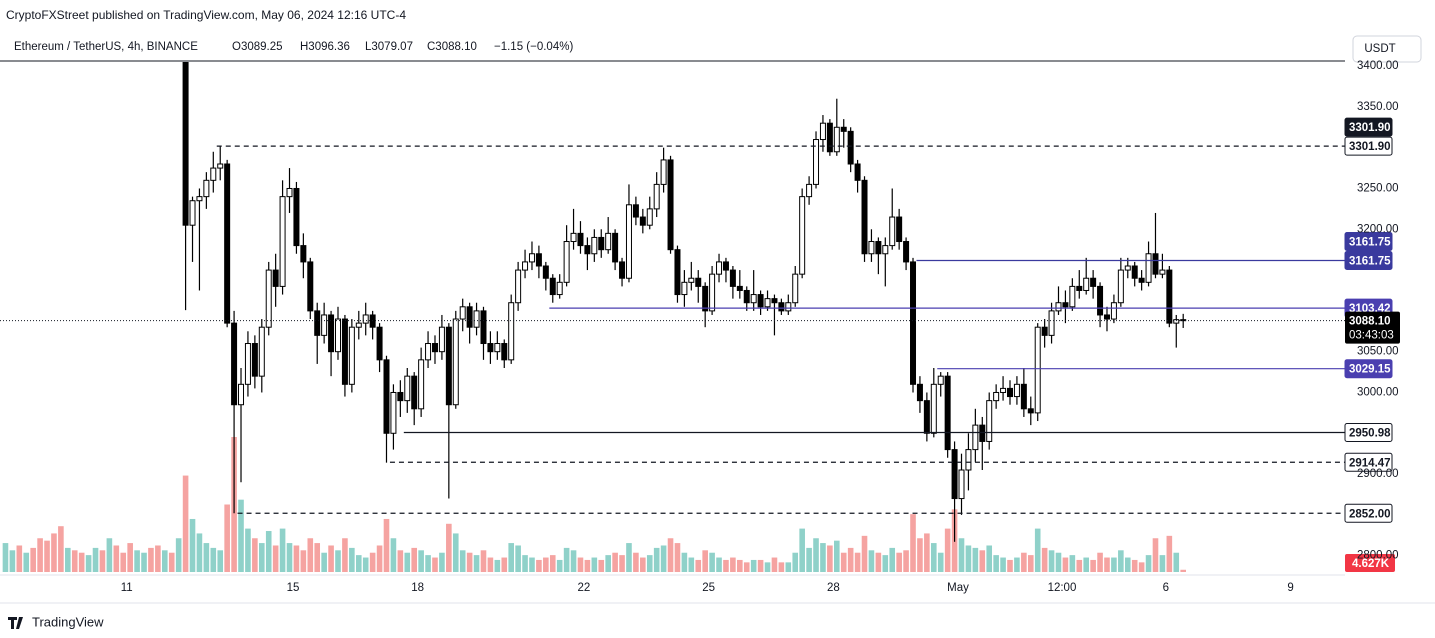 Image resolution: width=1435 pixels, height=638 pixels. What do you see at coordinates (1166, 588) in the screenshot?
I see `x-tick-label: 6` at bounding box center [1166, 588].